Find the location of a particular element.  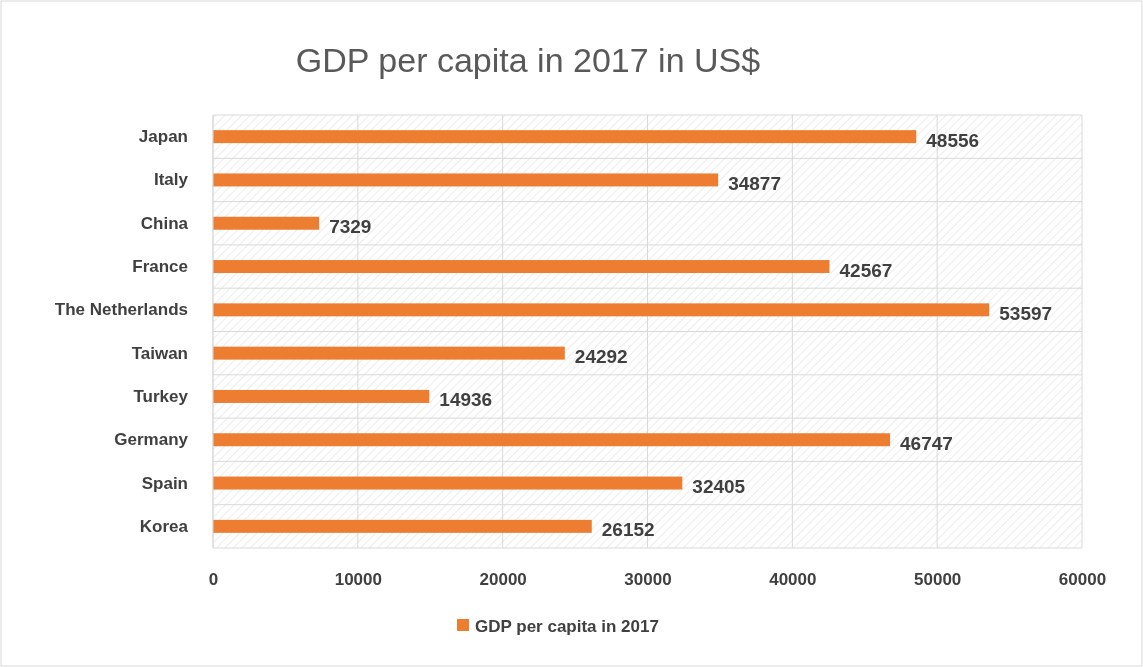

data-label: 32405 is located at coordinates (719, 487).